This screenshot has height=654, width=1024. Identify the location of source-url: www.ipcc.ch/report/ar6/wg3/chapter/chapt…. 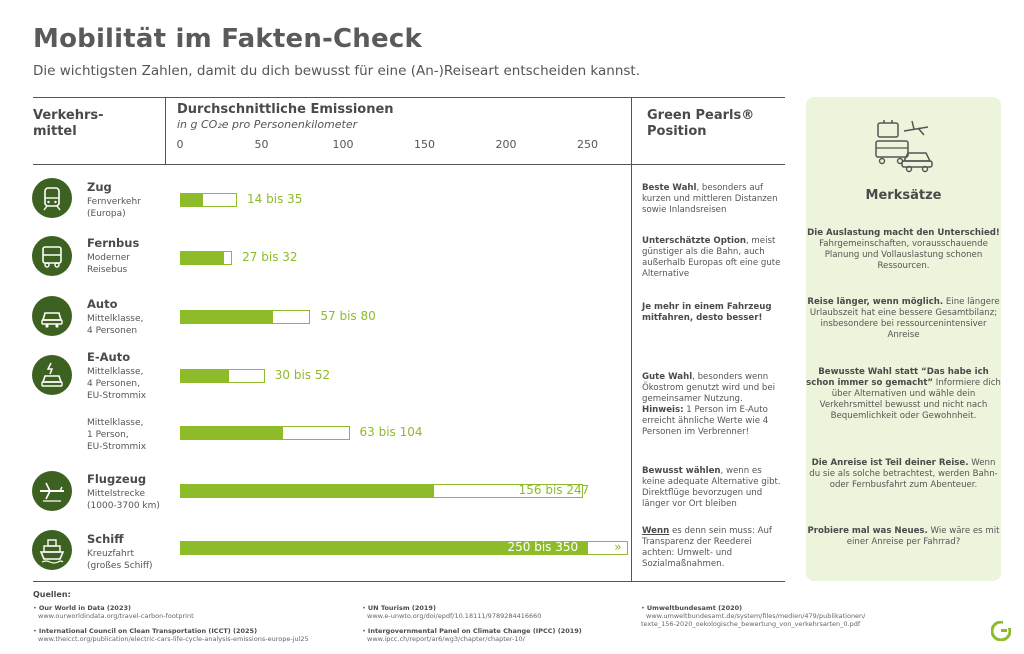
(446, 639).